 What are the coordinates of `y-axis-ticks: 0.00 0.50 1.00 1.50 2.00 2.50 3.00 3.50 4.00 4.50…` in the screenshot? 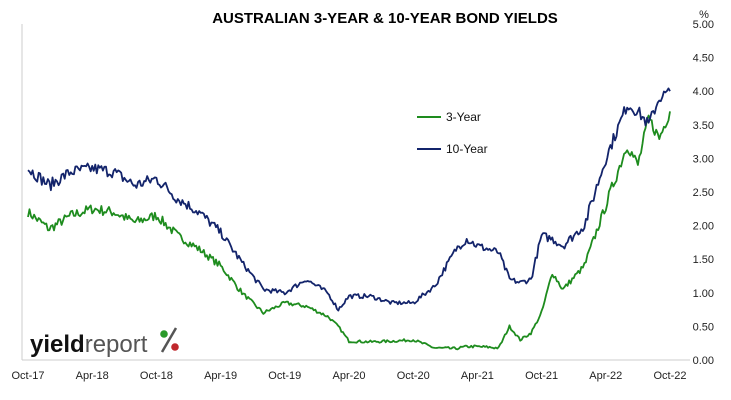 It's located at (703, 193).